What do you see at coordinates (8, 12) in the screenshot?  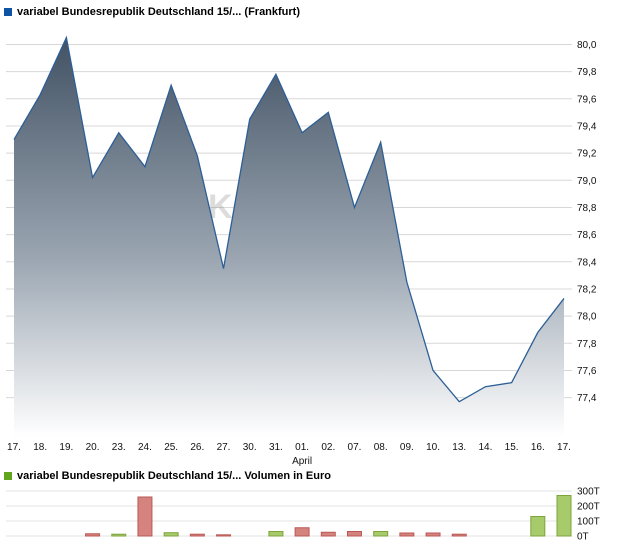 I see `price-series-marker-icon` at bounding box center [8, 12].